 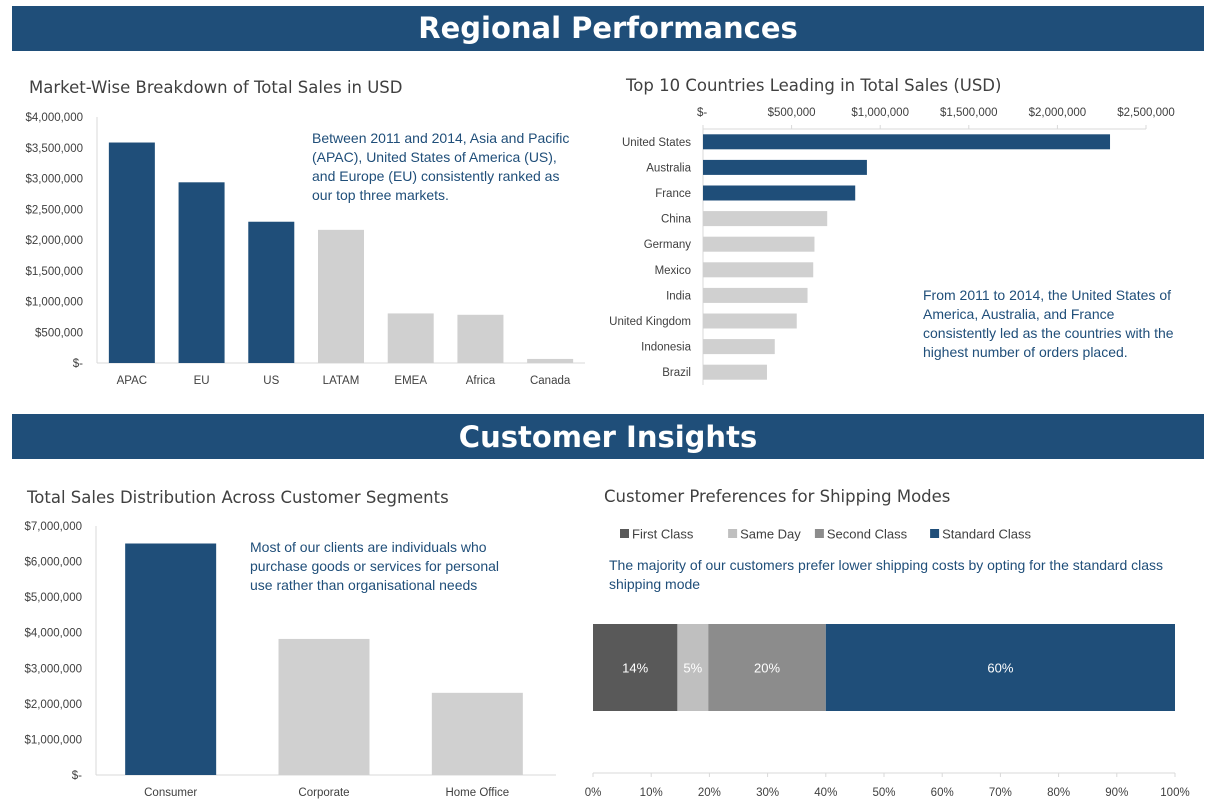 I want to click on market-x-label: LATAM, so click(x=341, y=381).